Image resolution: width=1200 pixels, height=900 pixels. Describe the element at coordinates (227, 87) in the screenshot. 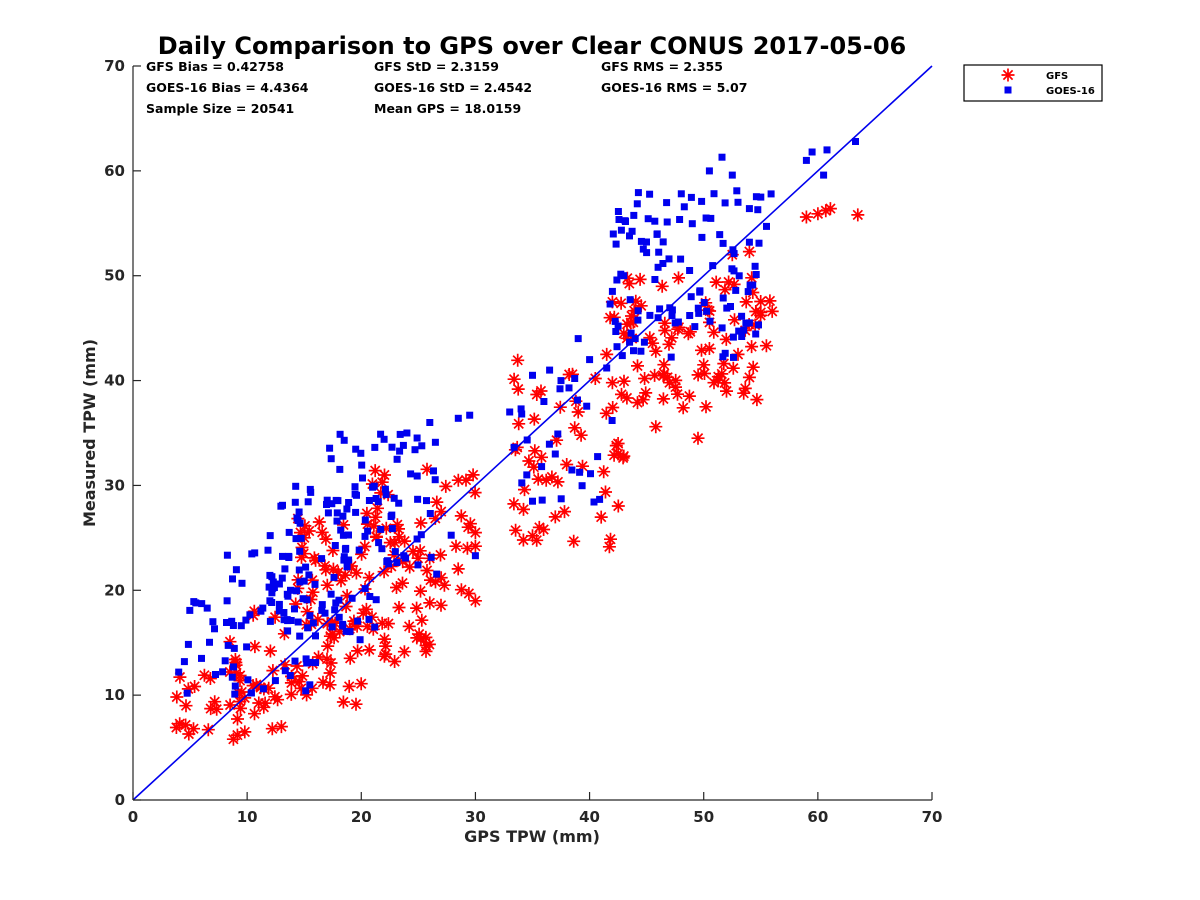

I see `stat-goes-bias: GOES-16 Bias = 4.4364` at that location.